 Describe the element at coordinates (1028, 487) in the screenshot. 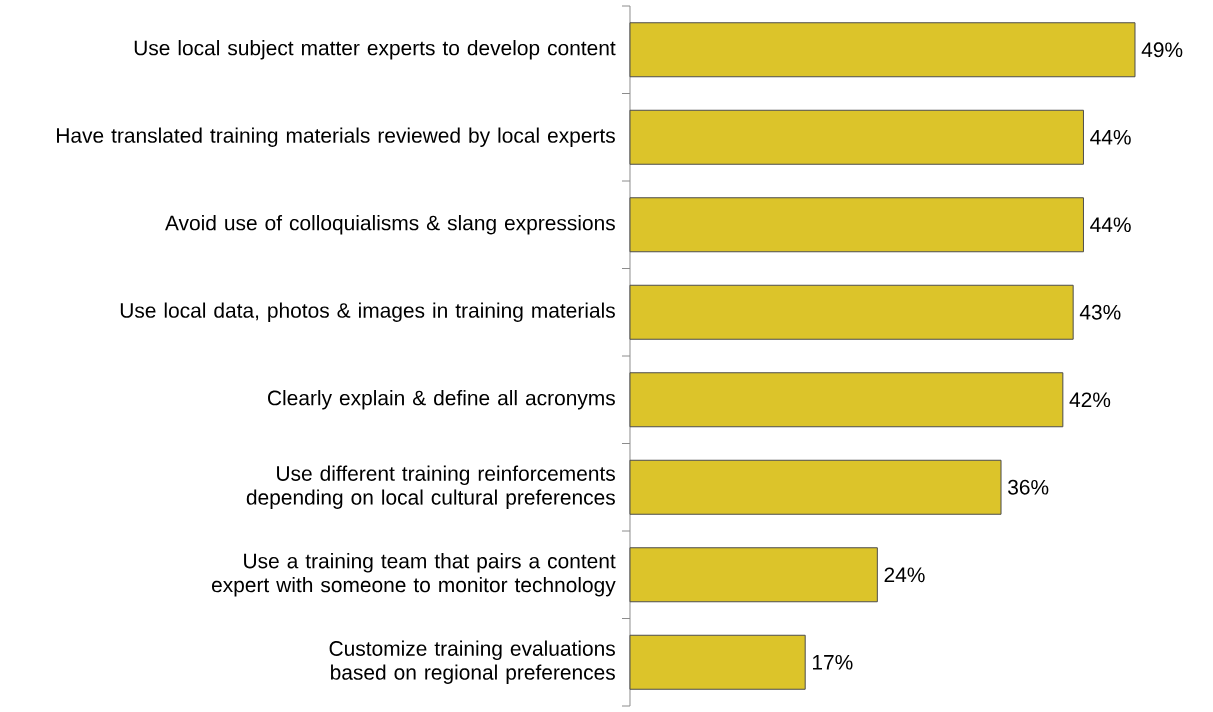

I see `data-label: 36%` at that location.